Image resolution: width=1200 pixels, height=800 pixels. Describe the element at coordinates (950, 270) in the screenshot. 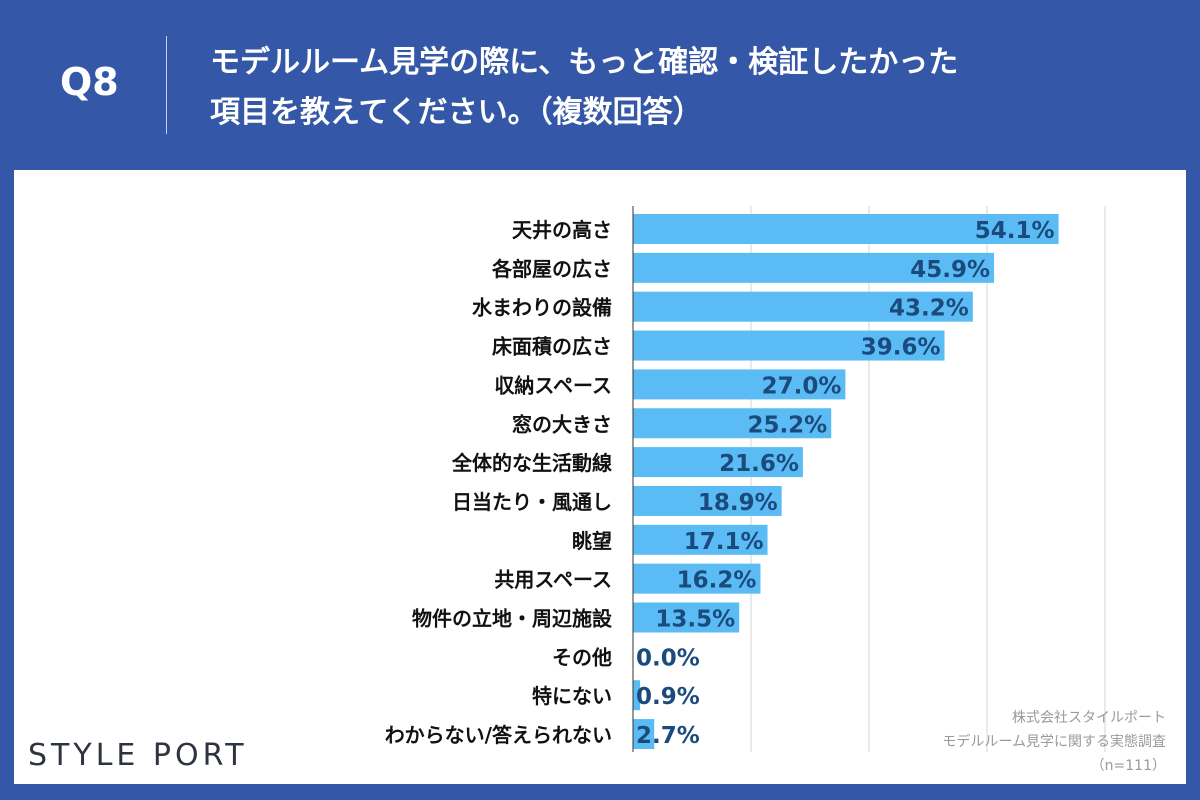

I see `value-label: 45.9%` at that location.